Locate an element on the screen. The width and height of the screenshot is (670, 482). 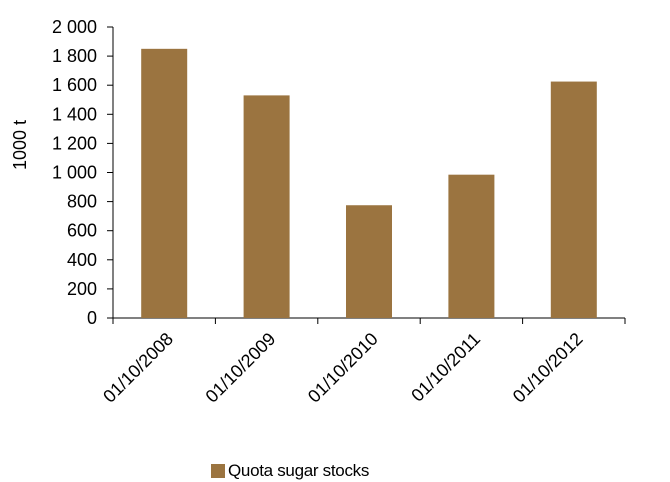
bar-01/10/2010 is located at coordinates (369, 261).